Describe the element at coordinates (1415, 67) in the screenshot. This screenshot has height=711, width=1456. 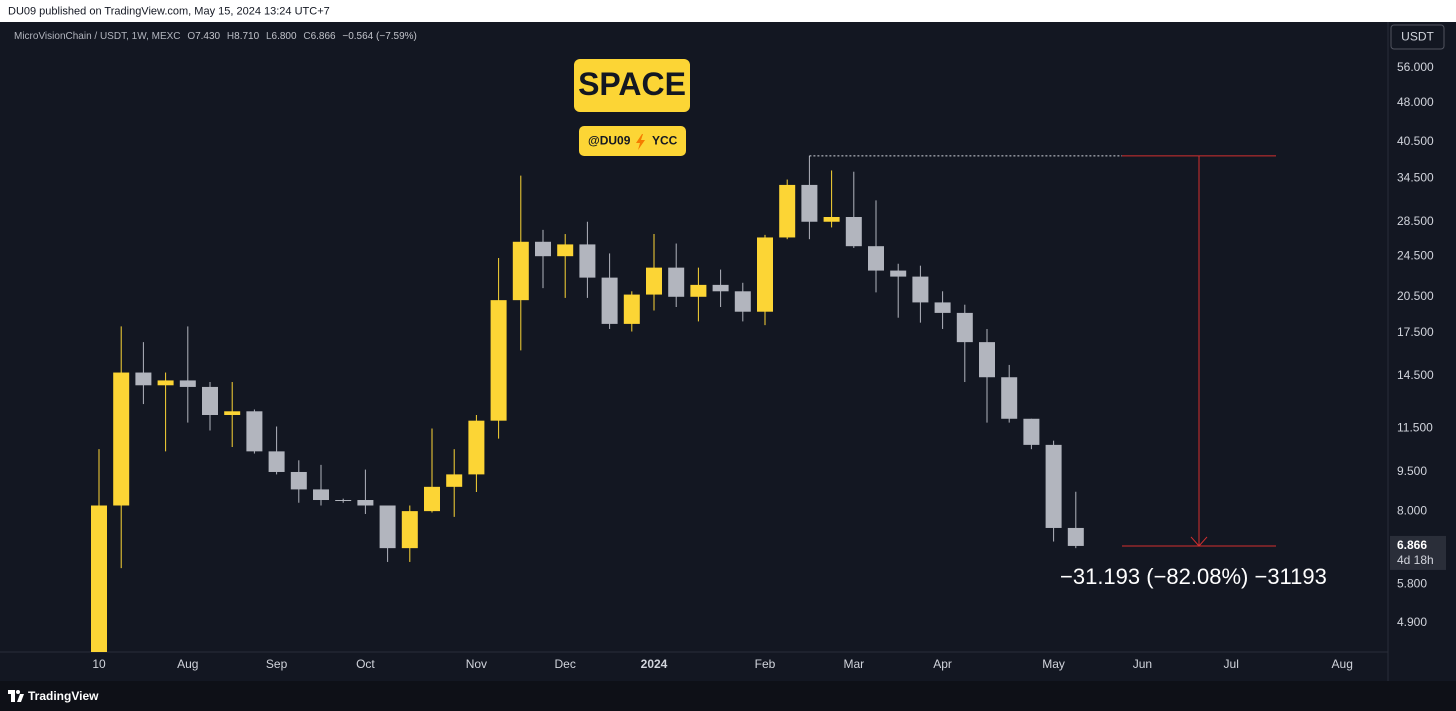
I see `y-tick-label: 56.000` at that location.